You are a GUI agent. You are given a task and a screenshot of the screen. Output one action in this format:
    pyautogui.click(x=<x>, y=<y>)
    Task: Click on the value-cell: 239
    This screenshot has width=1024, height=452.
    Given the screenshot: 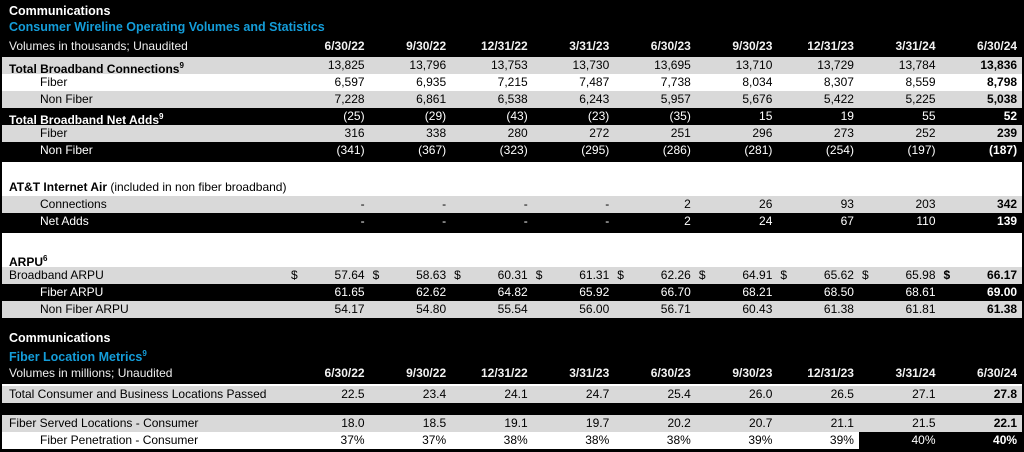 What is the action you would take?
    pyautogui.click(x=1007, y=133)
    